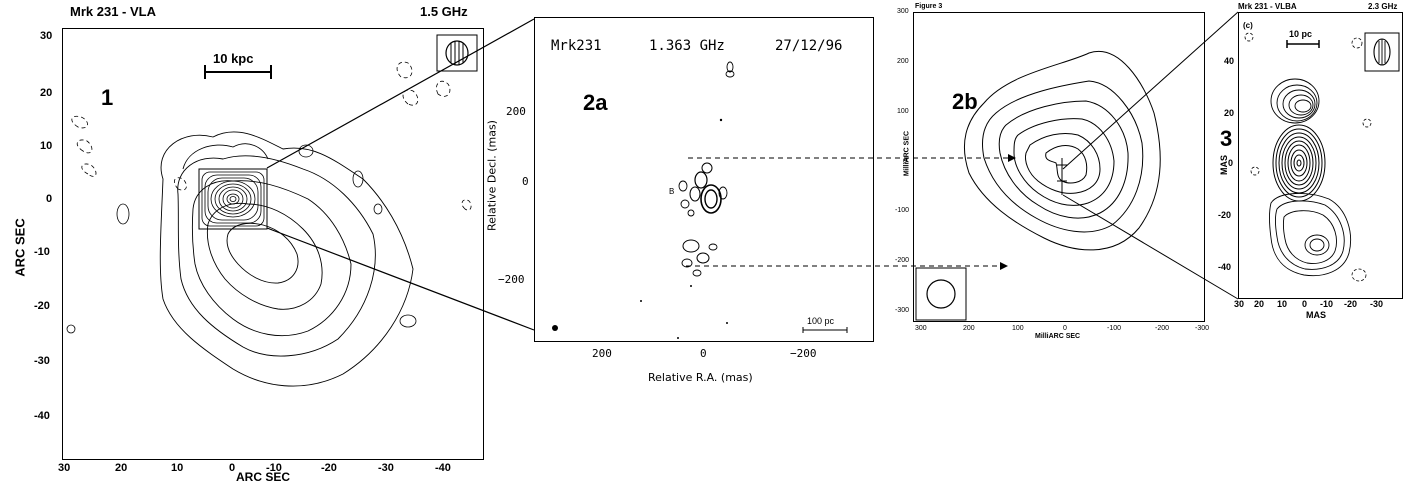 This screenshot has height=484, width=1405. What do you see at coordinates (803, 353) in the screenshot?
I see `panel-2a-xtick: −200` at bounding box center [803, 353].